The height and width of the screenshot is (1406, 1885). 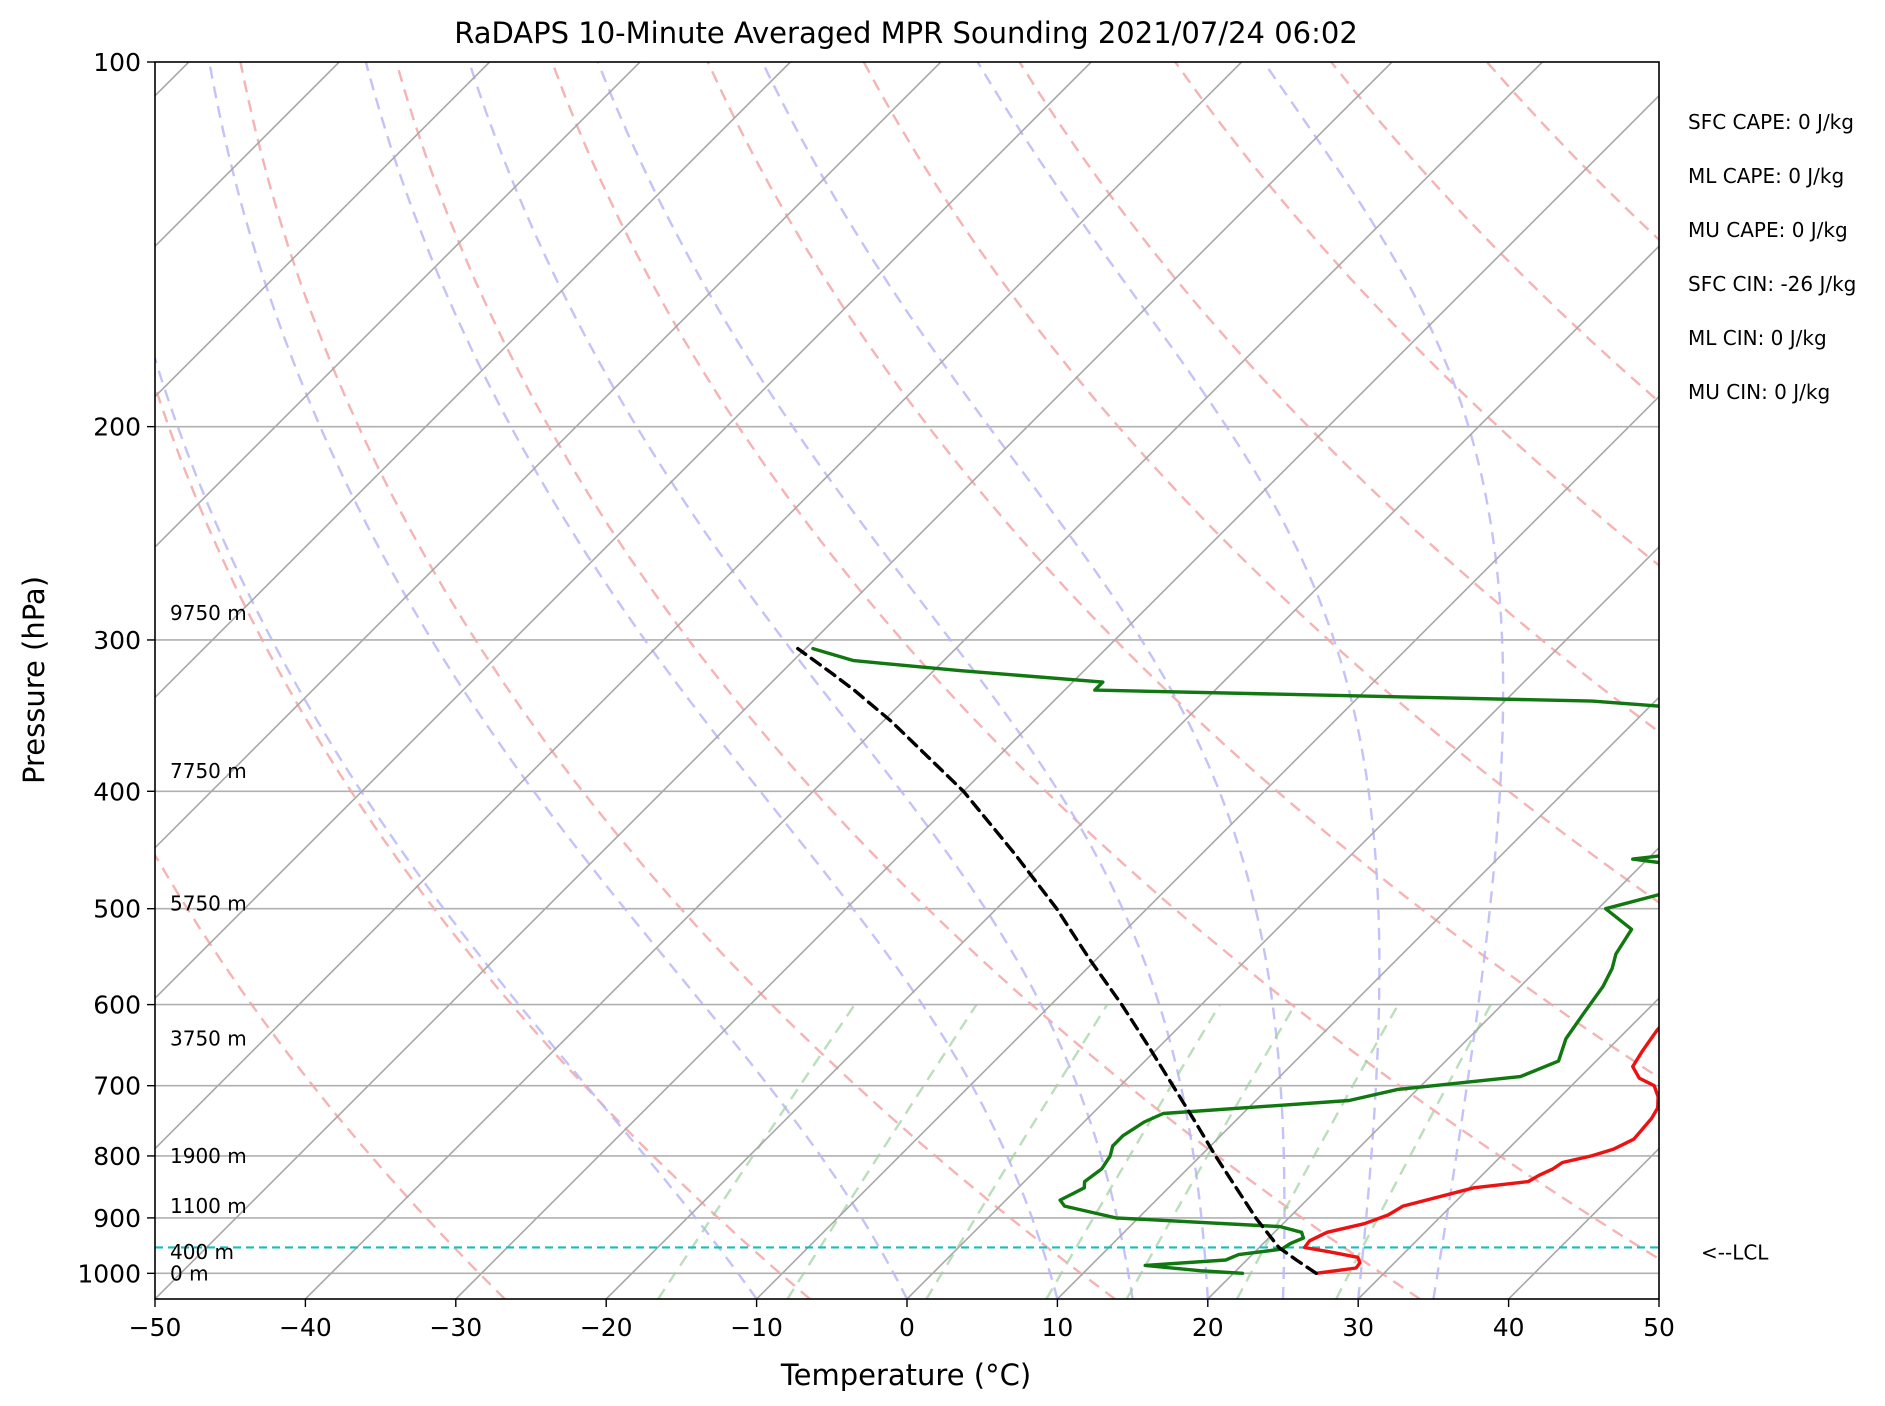 I want to click on moist-adiabat-line, so click(x=1383, y=680).